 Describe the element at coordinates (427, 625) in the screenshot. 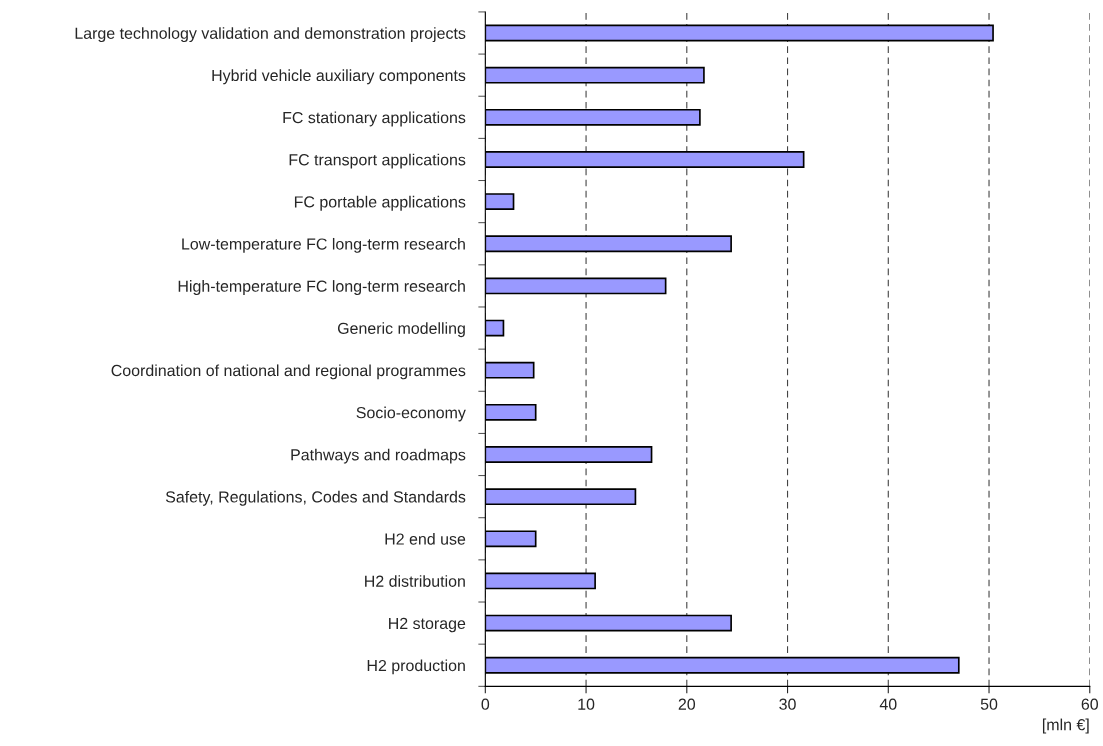

I see `y-tick-label: H2 storage` at that location.